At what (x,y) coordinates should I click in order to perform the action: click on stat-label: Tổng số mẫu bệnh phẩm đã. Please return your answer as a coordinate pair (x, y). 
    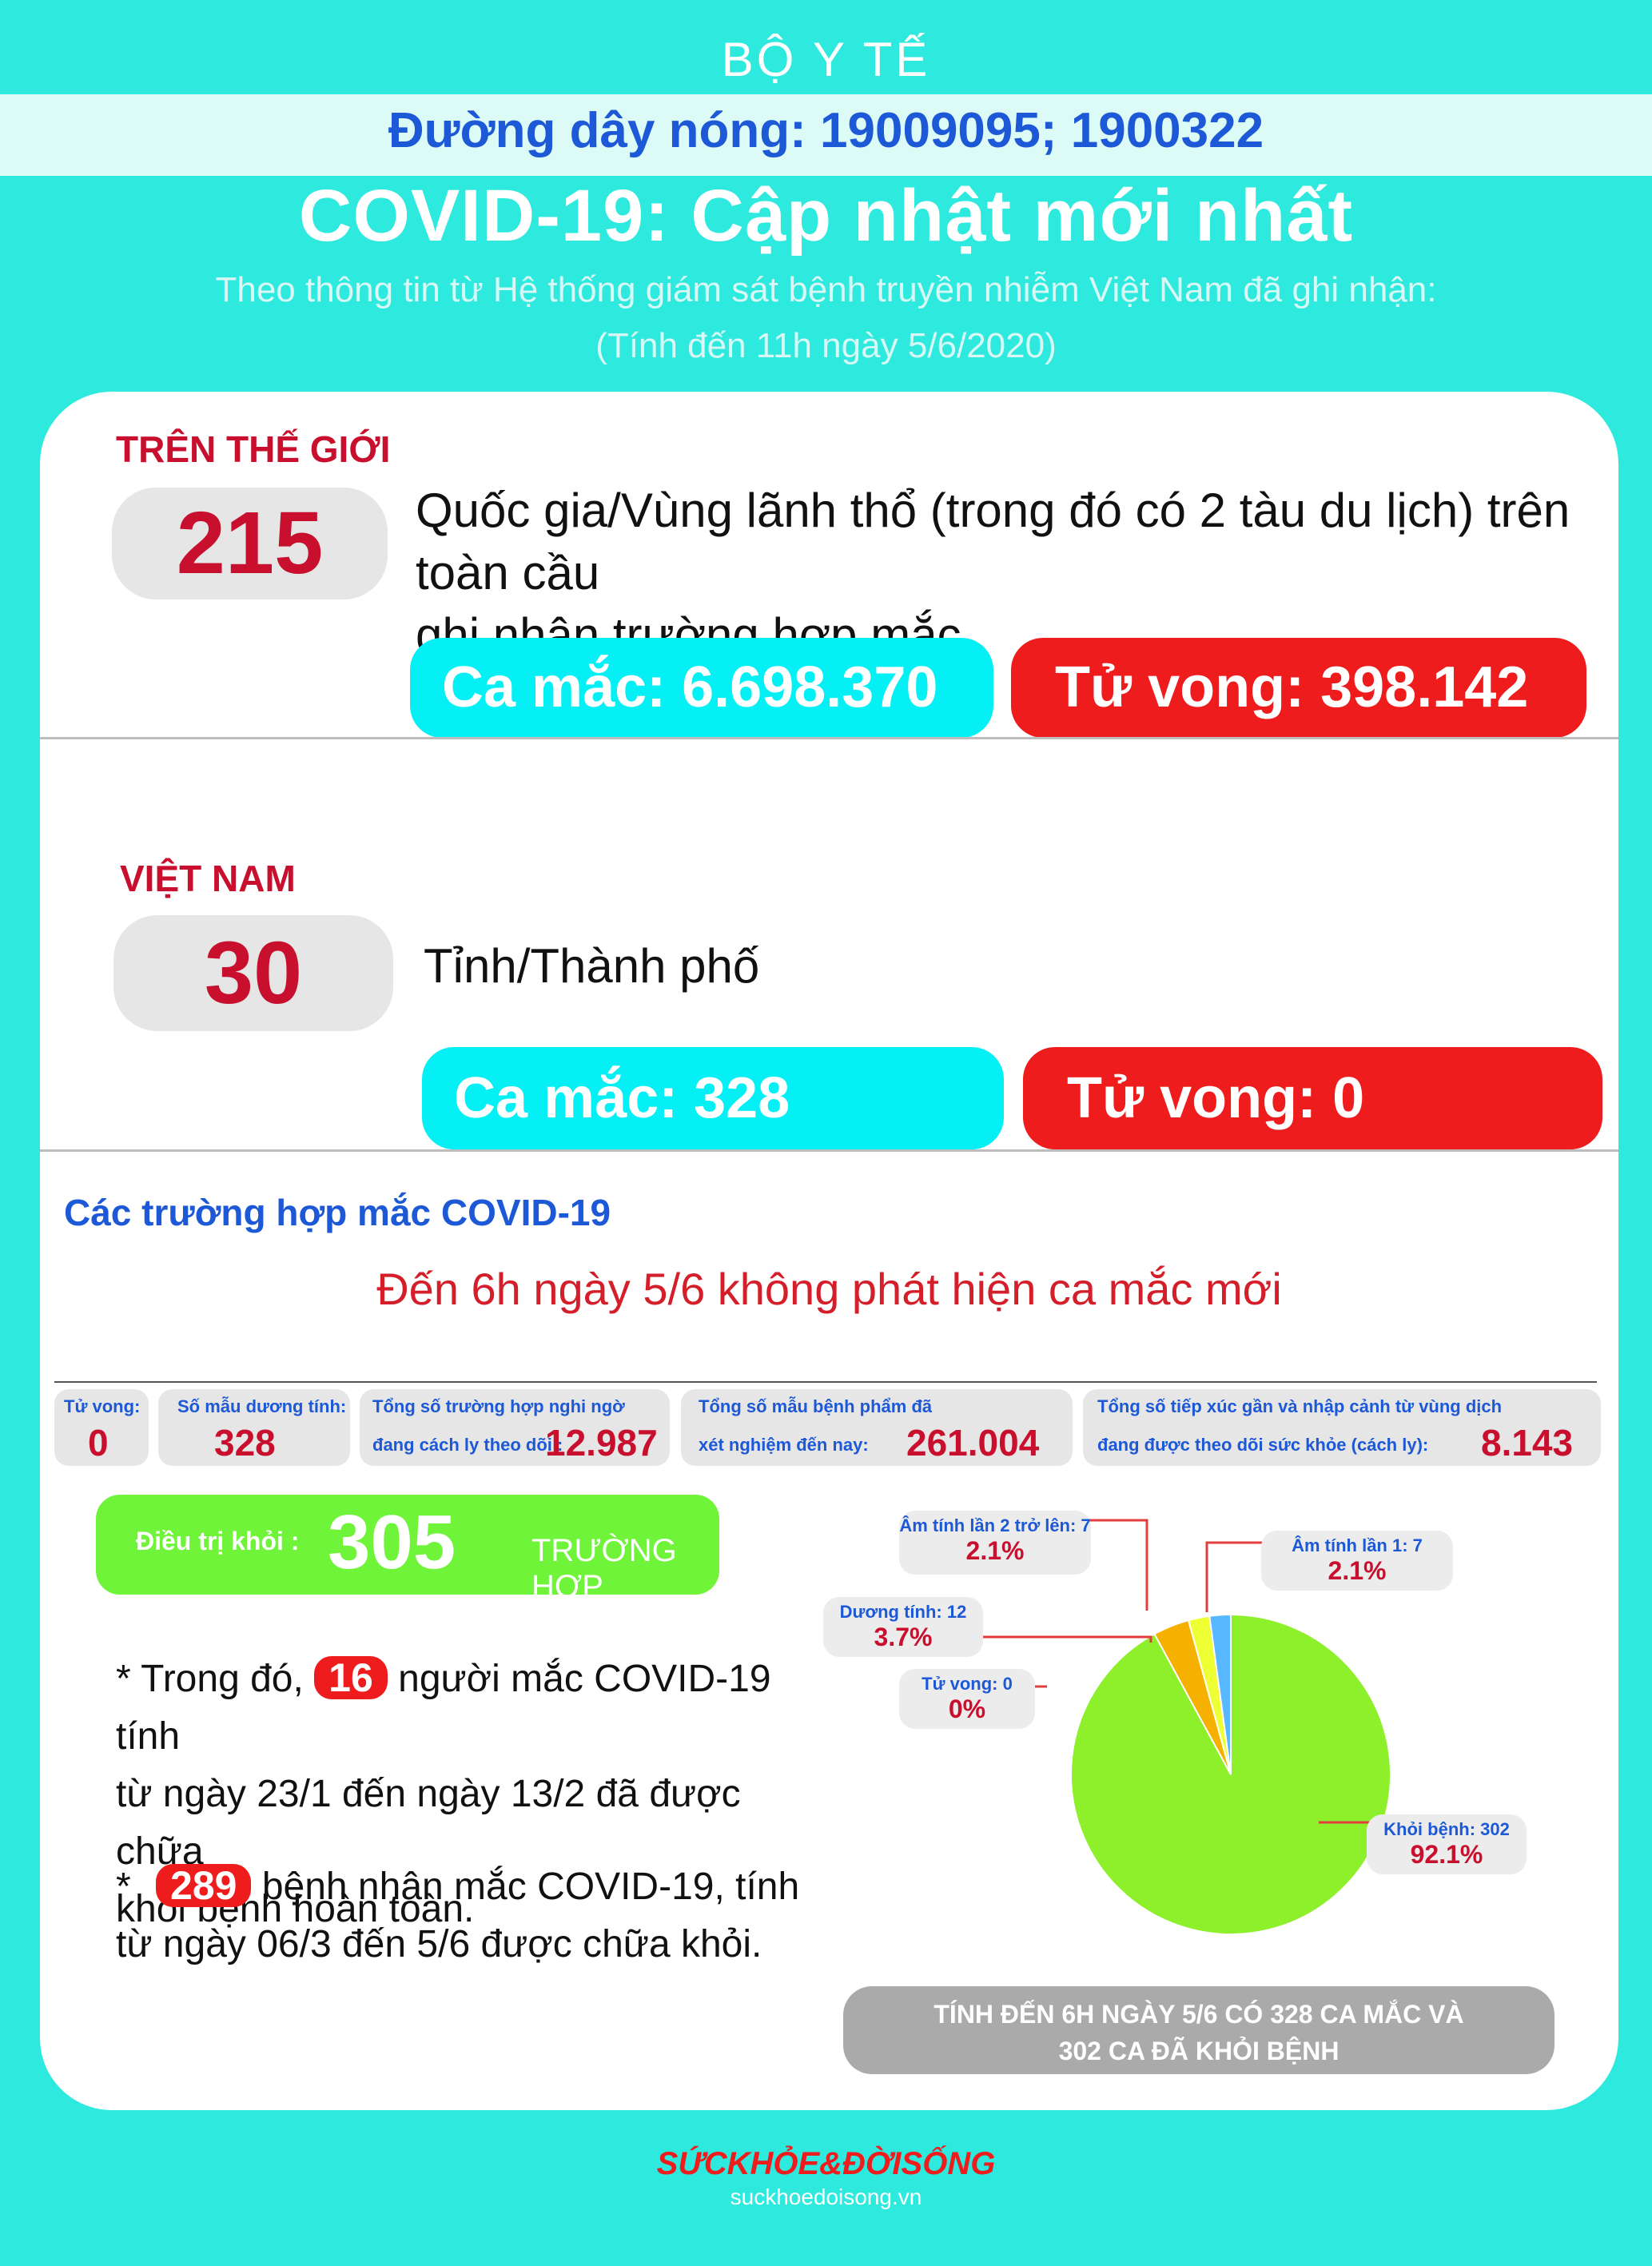
    Looking at the image, I should click on (816, 1406).